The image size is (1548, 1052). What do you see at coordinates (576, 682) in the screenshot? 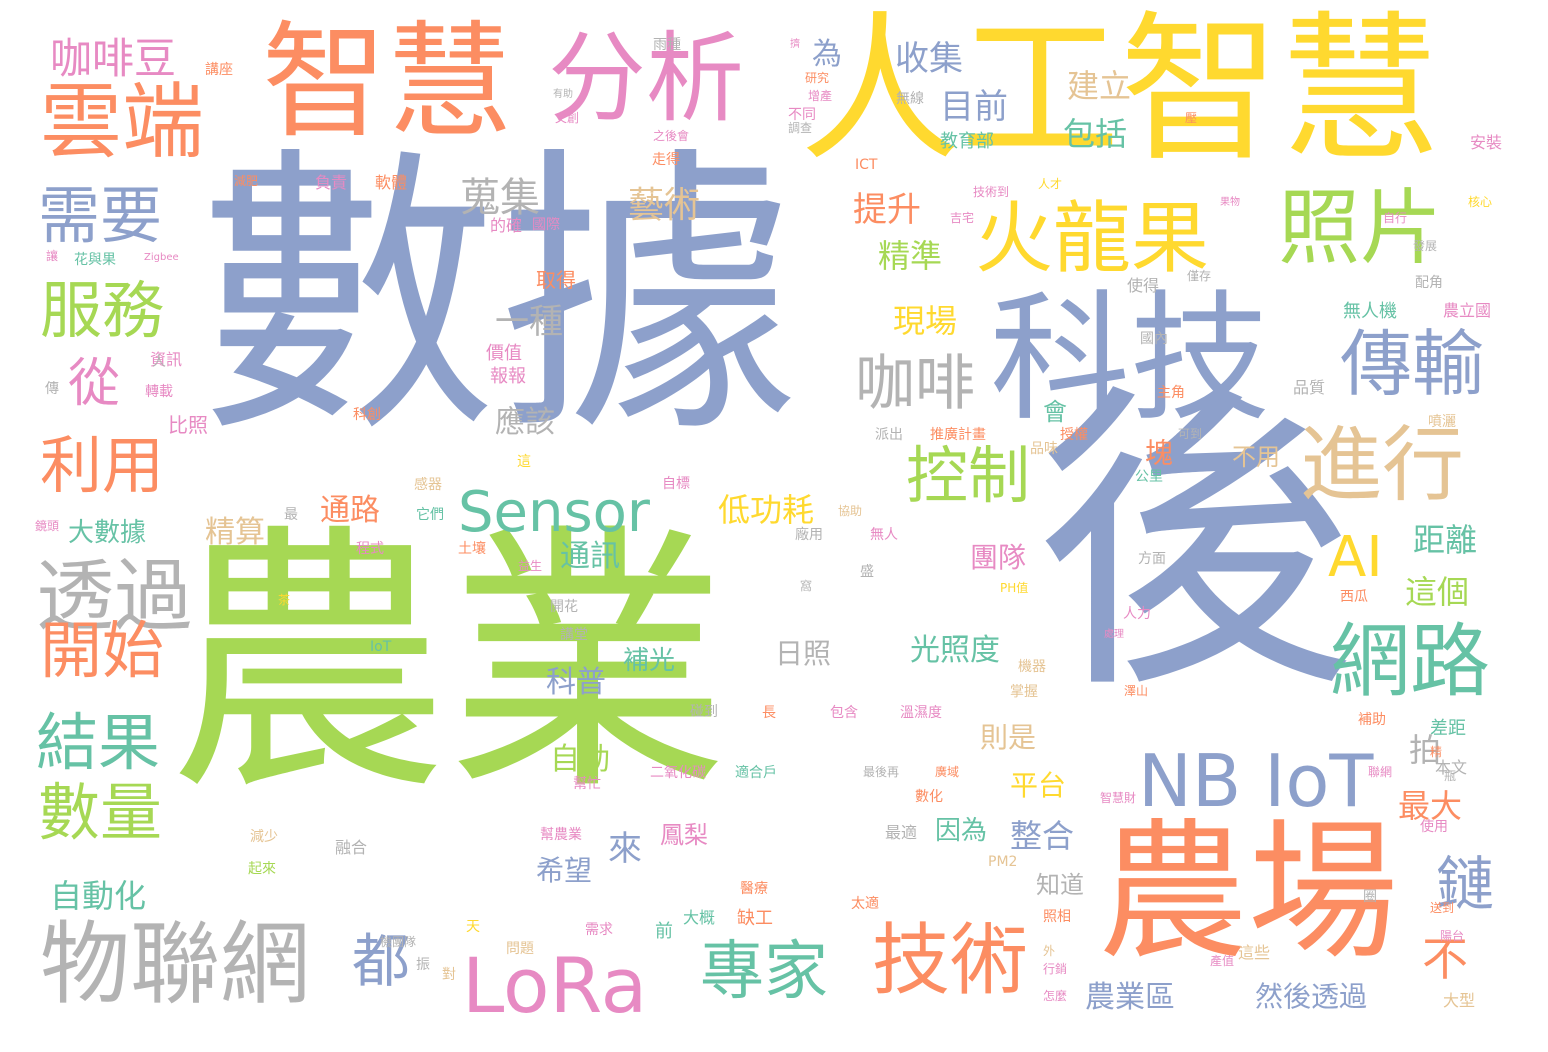
I see `cloud-word: 科普` at bounding box center [576, 682].